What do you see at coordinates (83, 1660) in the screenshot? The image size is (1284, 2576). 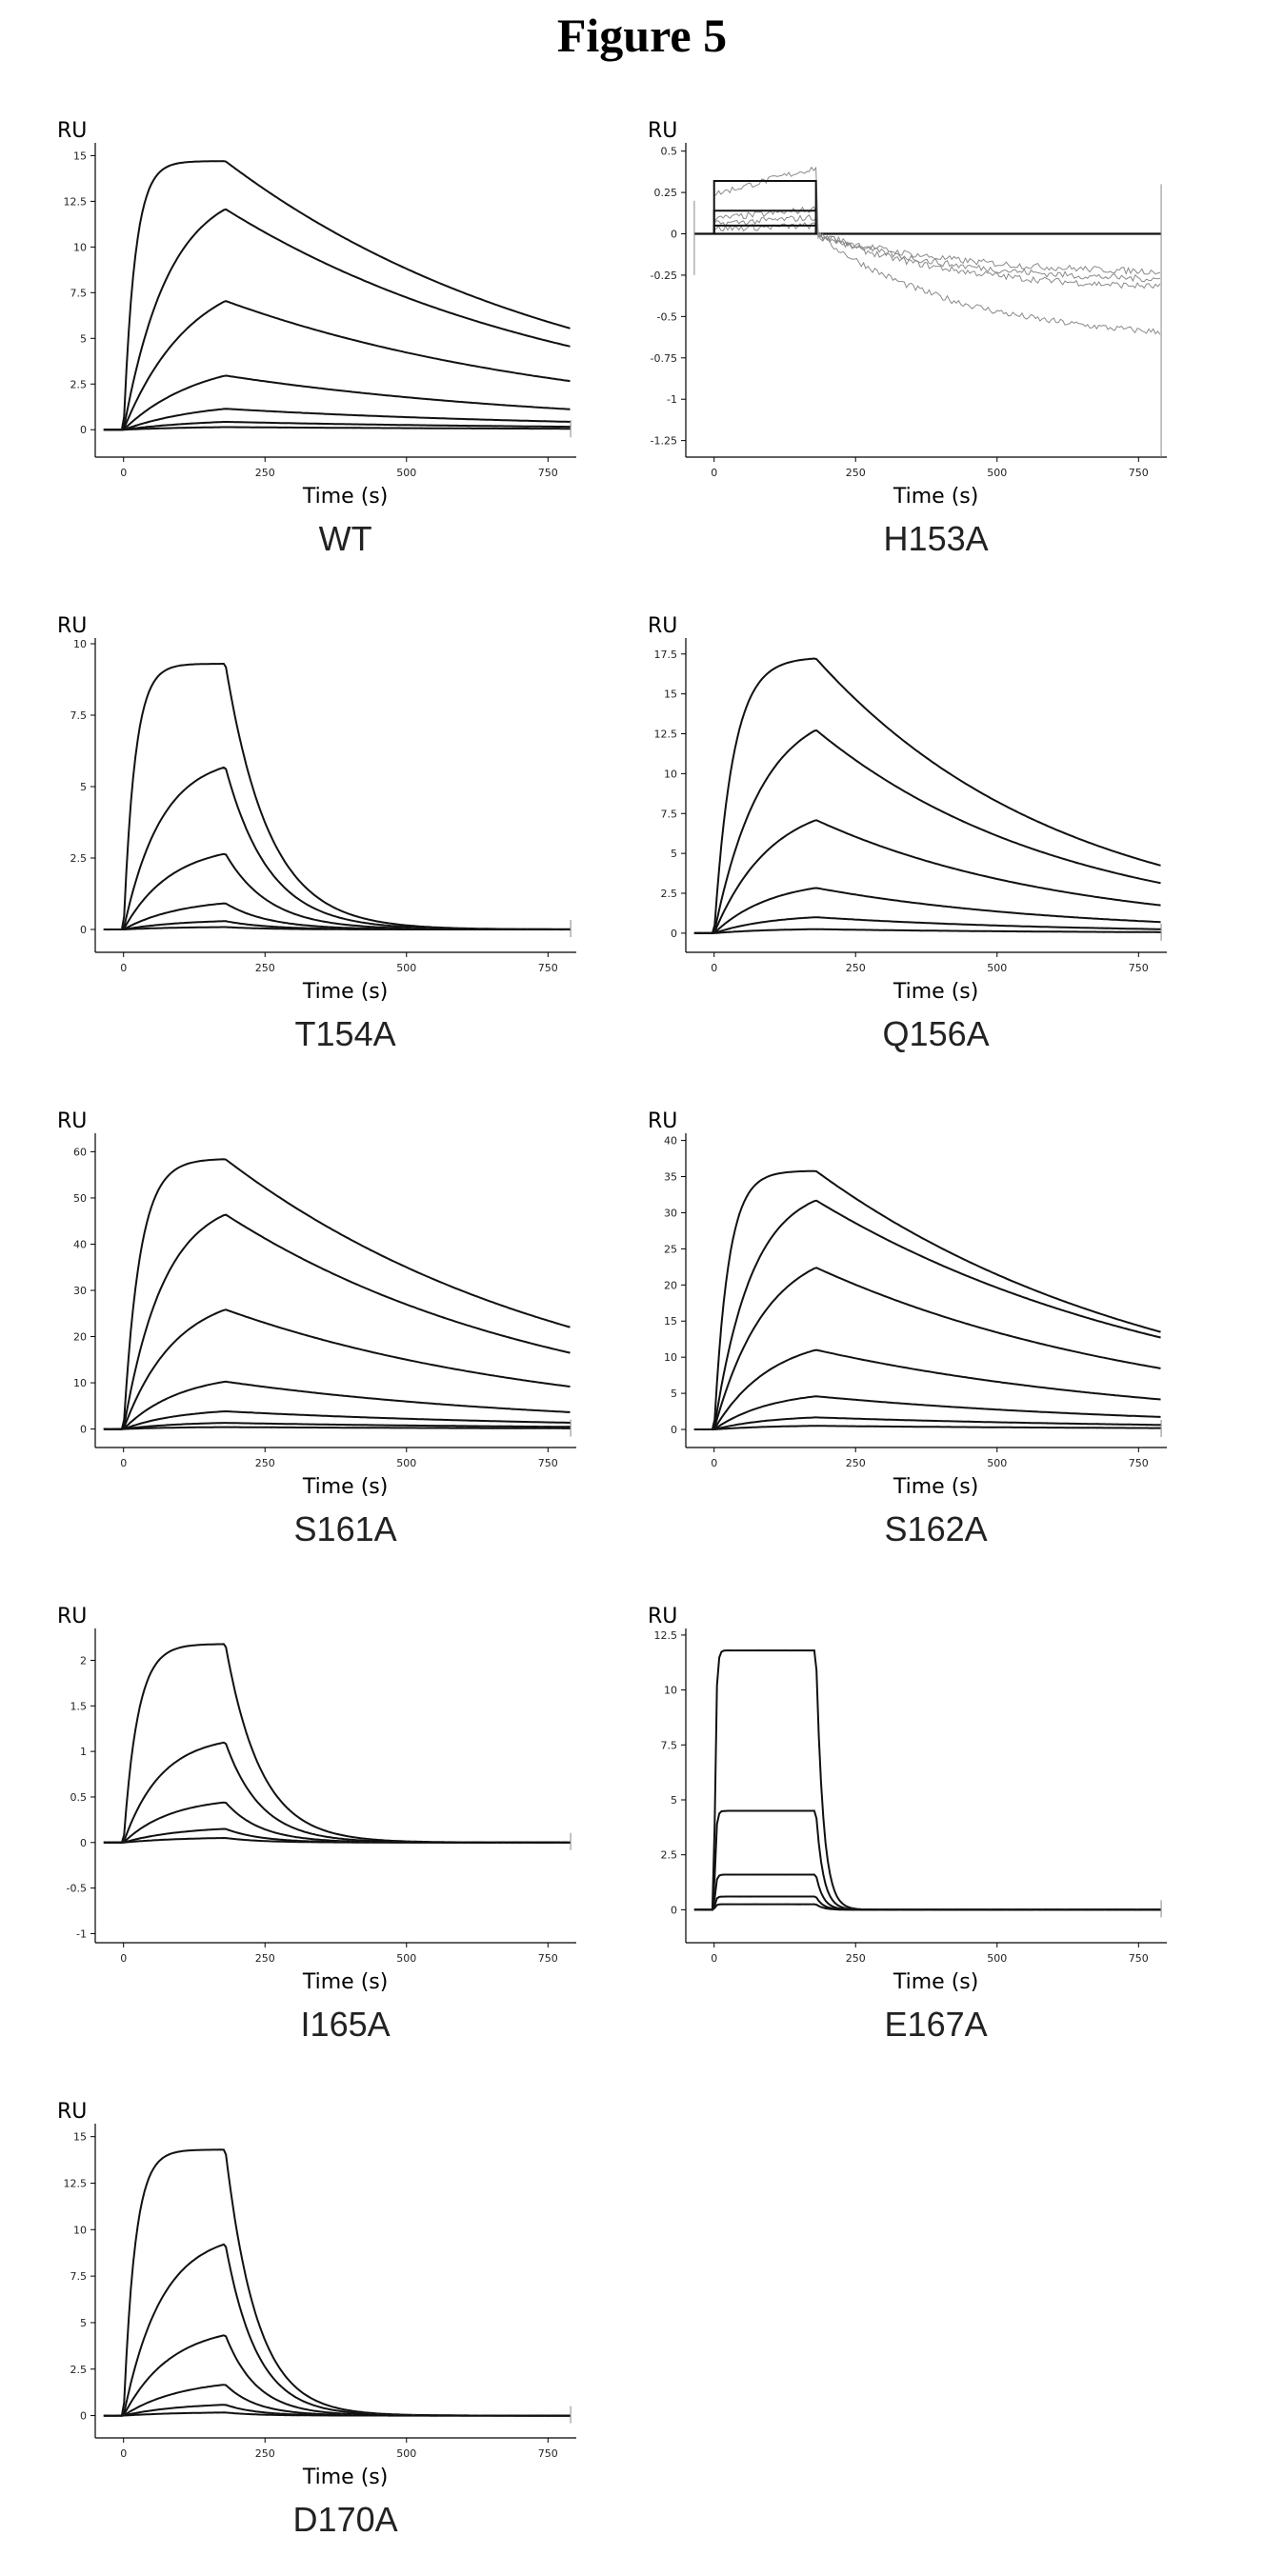 I see `y-tick-label: 2` at bounding box center [83, 1660].